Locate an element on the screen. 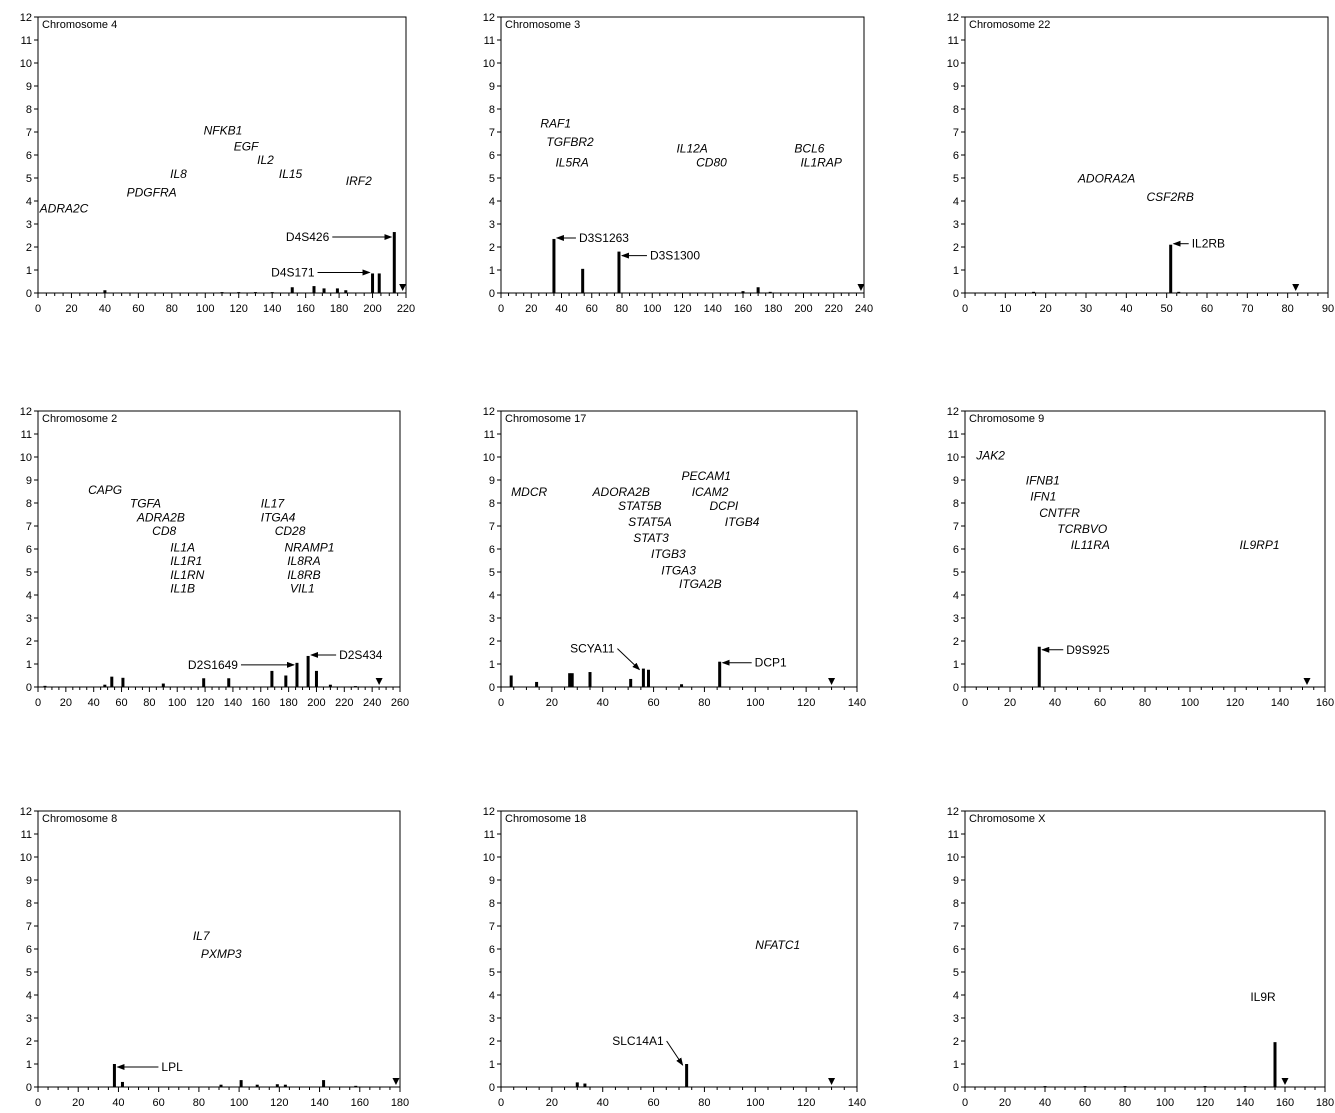 The width and height of the screenshot is (1335, 1113). x-tick-label: 200 is located at coordinates (316, 703).